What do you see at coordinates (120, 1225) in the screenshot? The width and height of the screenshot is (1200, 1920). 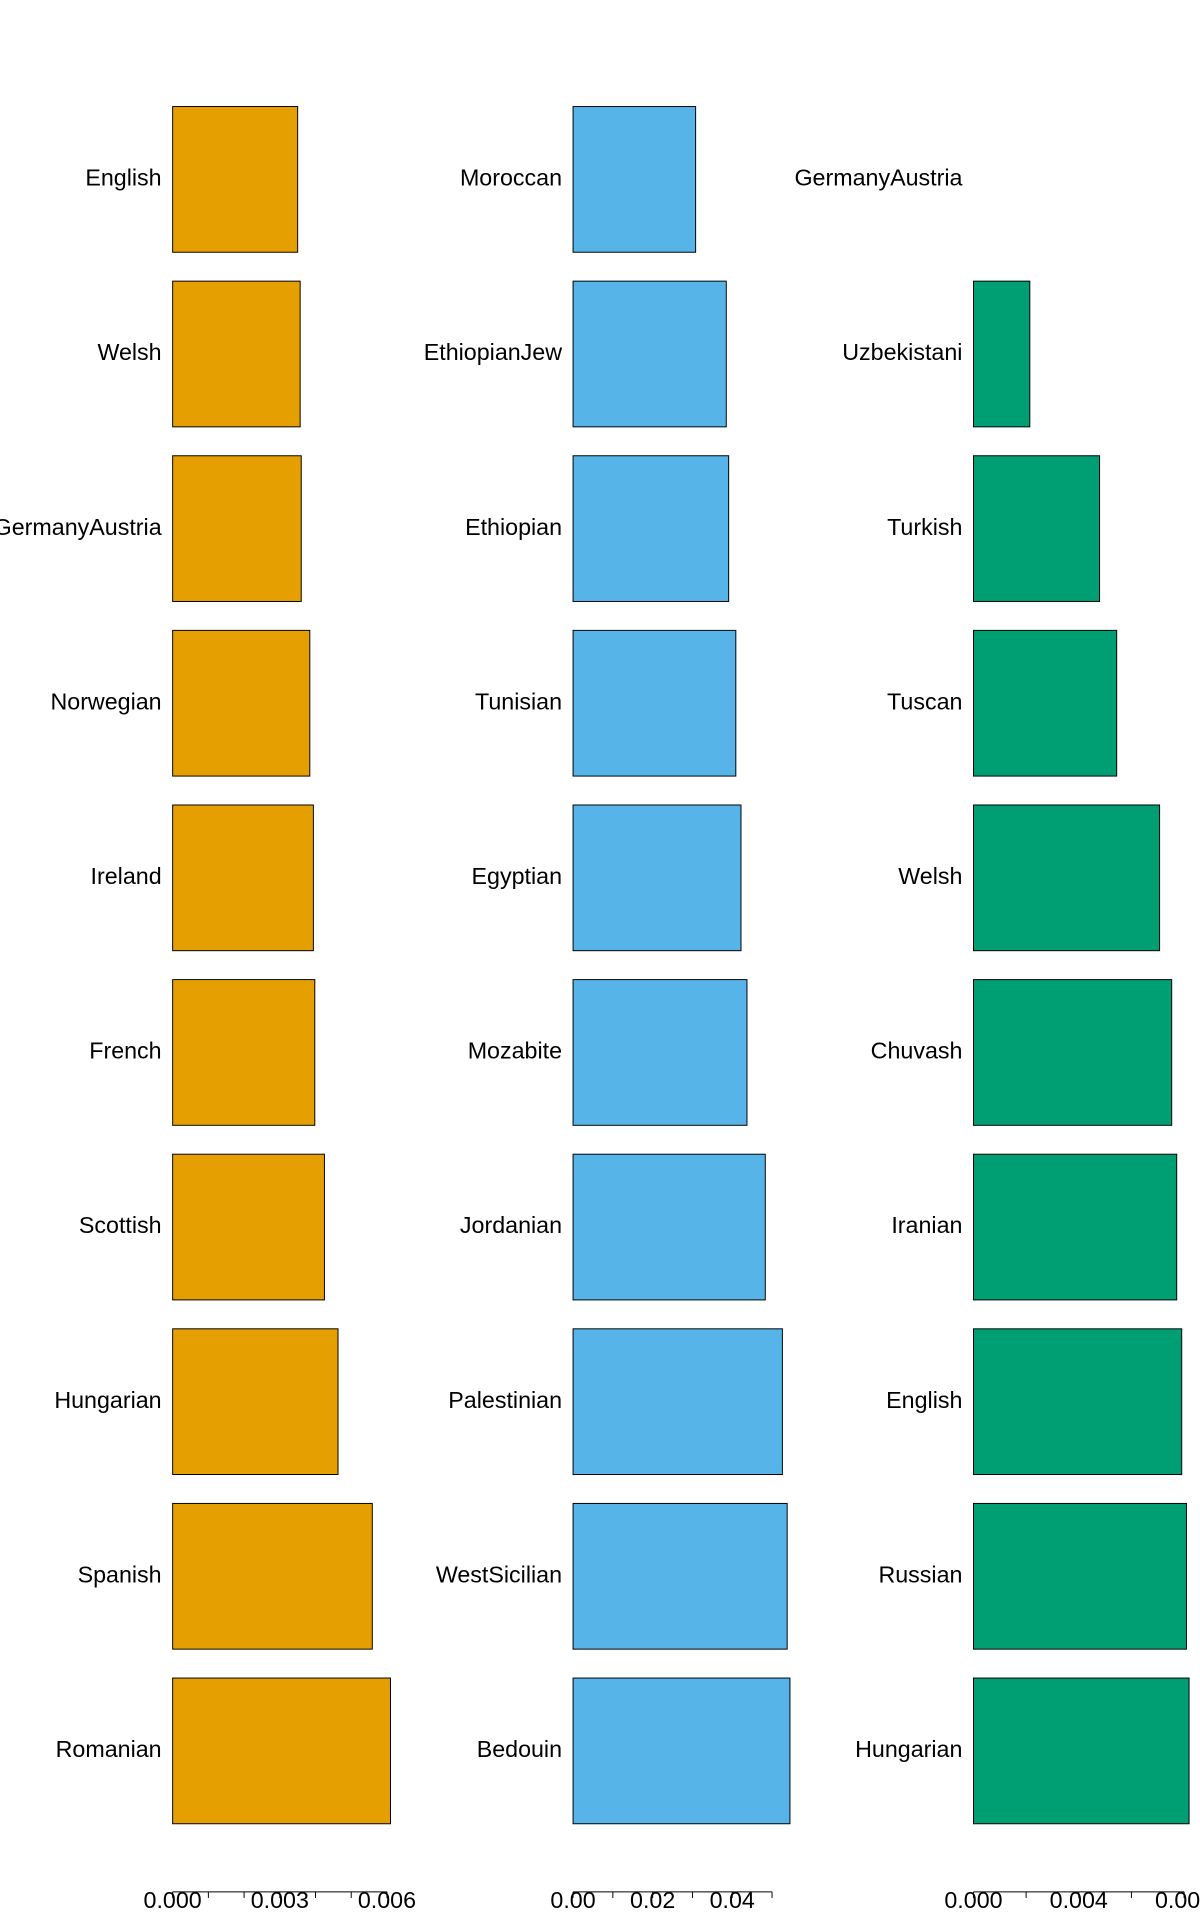 I see `y-tick-label: Scottish` at bounding box center [120, 1225].